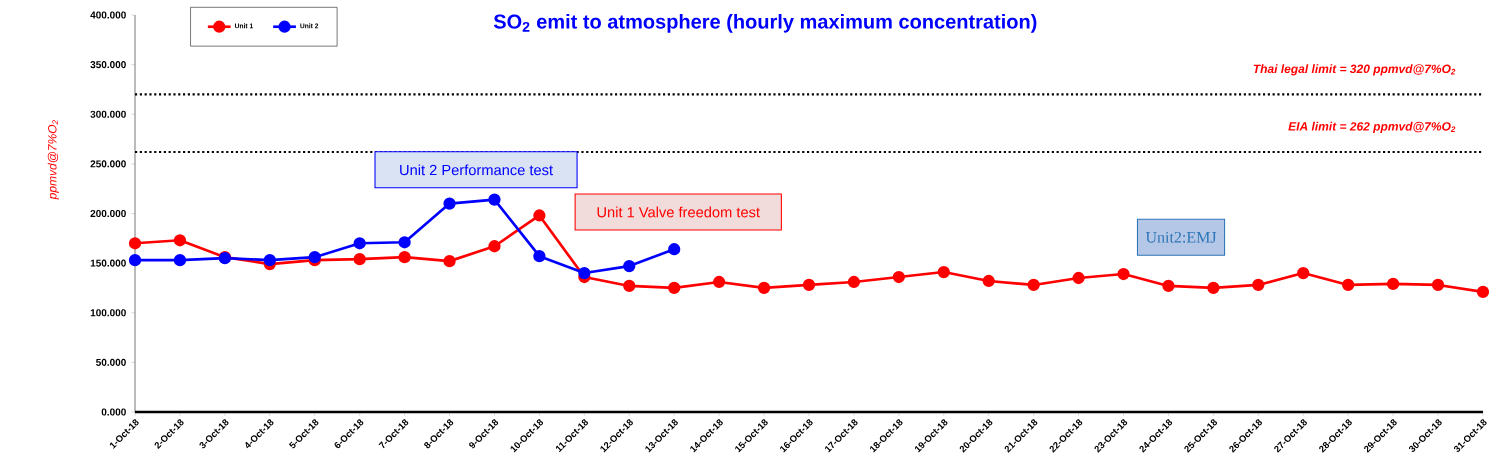 The width and height of the screenshot is (1496, 466). What do you see at coordinates (113, 412) in the screenshot?
I see `y-tick-label: 0.000` at bounding box center [113, 412].